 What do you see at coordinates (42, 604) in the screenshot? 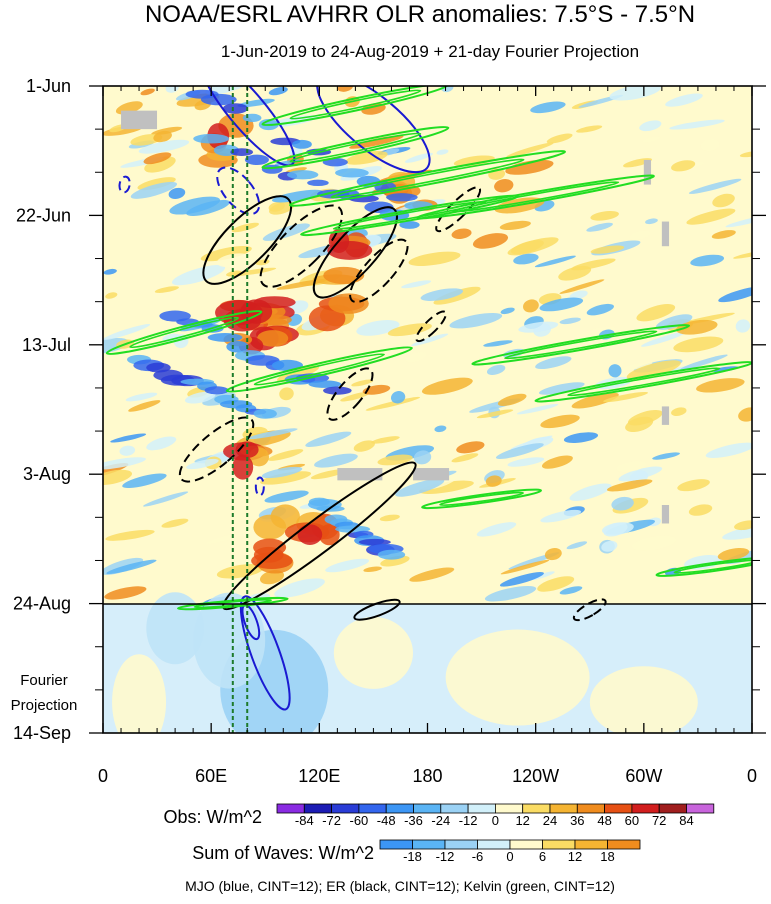
I see `y-tick-label: 24-Aug` at bounding box center [42, 604].